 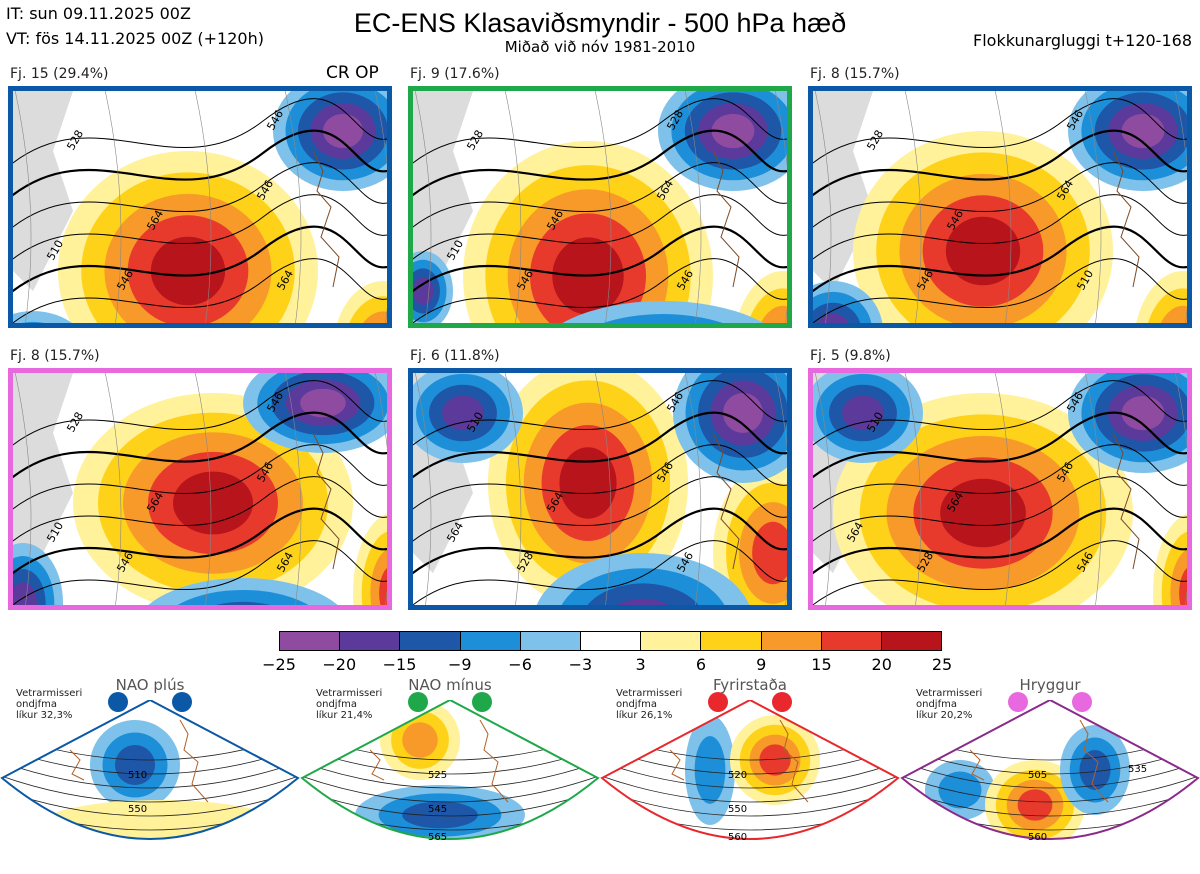 What do you see at coordinates (520, 664) in the screenshot?
I see `colorbar-tick: −6` at bounding box center [520, 664].